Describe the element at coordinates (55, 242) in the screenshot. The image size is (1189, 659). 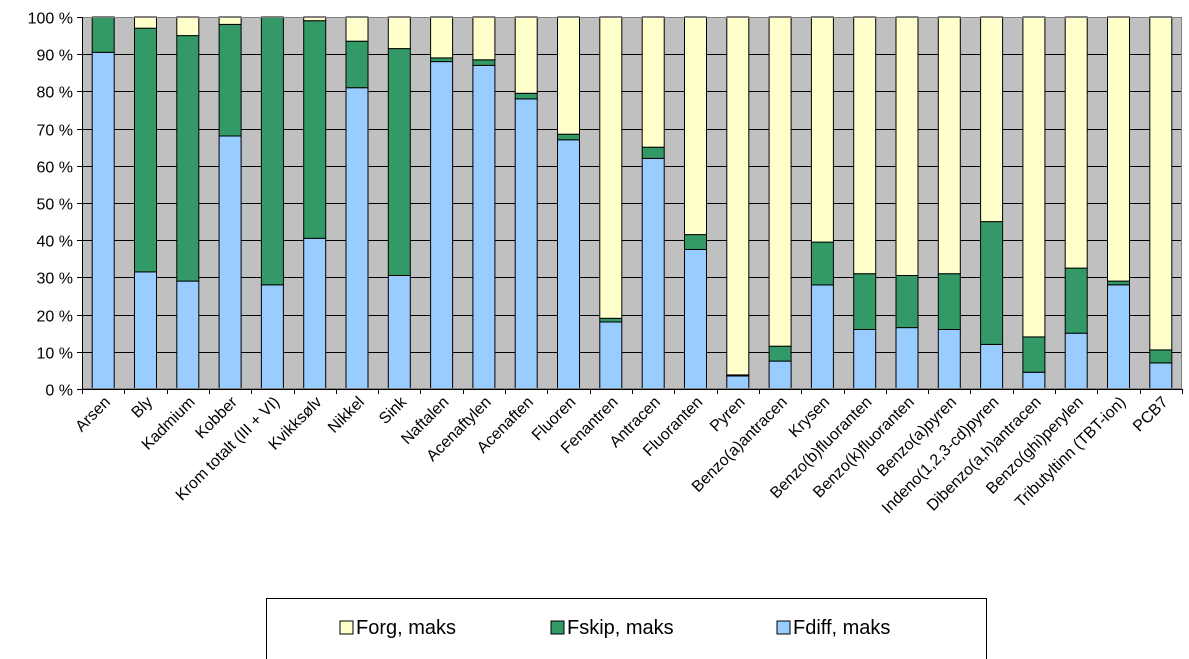
I see `y-tick-label: 40 %` at that location.